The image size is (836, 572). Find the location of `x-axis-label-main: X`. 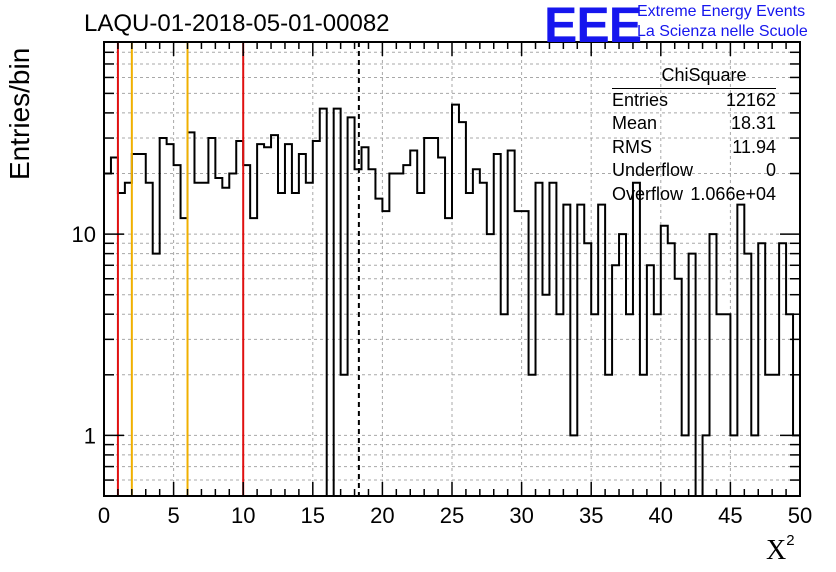

x-axis-label-main: X is located at coordinates (776, 550).